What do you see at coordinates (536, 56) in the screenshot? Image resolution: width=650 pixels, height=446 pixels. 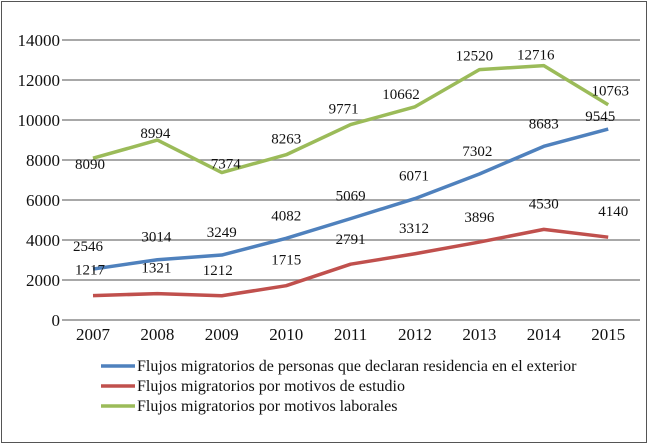 I see `data-label: 12716` at bounding box center [536, 56].